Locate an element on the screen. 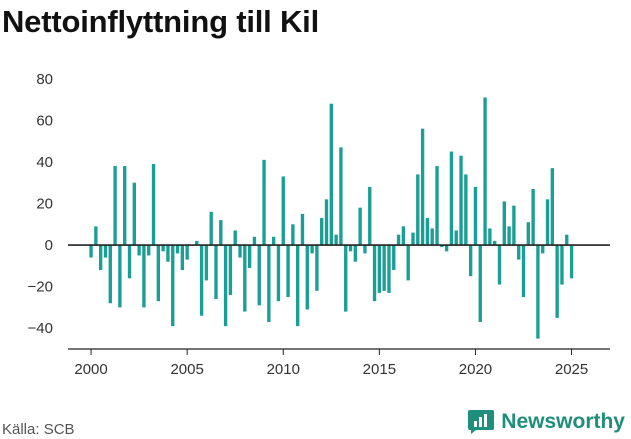 The width and height of the screenshot is (631, 439). brand-logo: Newsworthy is located at coordinates (546, 422).